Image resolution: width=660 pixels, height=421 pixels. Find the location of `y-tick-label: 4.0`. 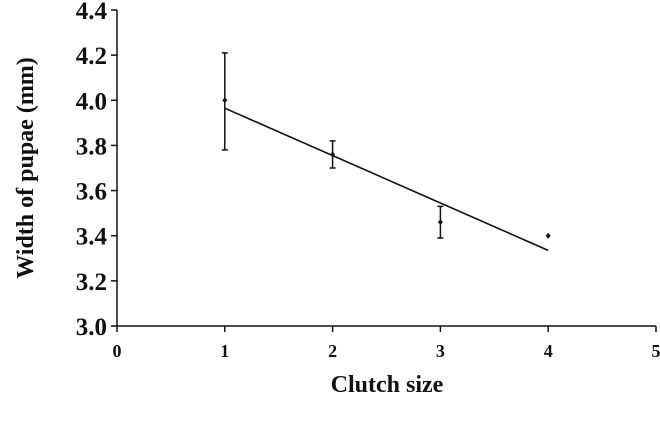

y-tick-label: 4.0 is located at coordinates (91, 101).